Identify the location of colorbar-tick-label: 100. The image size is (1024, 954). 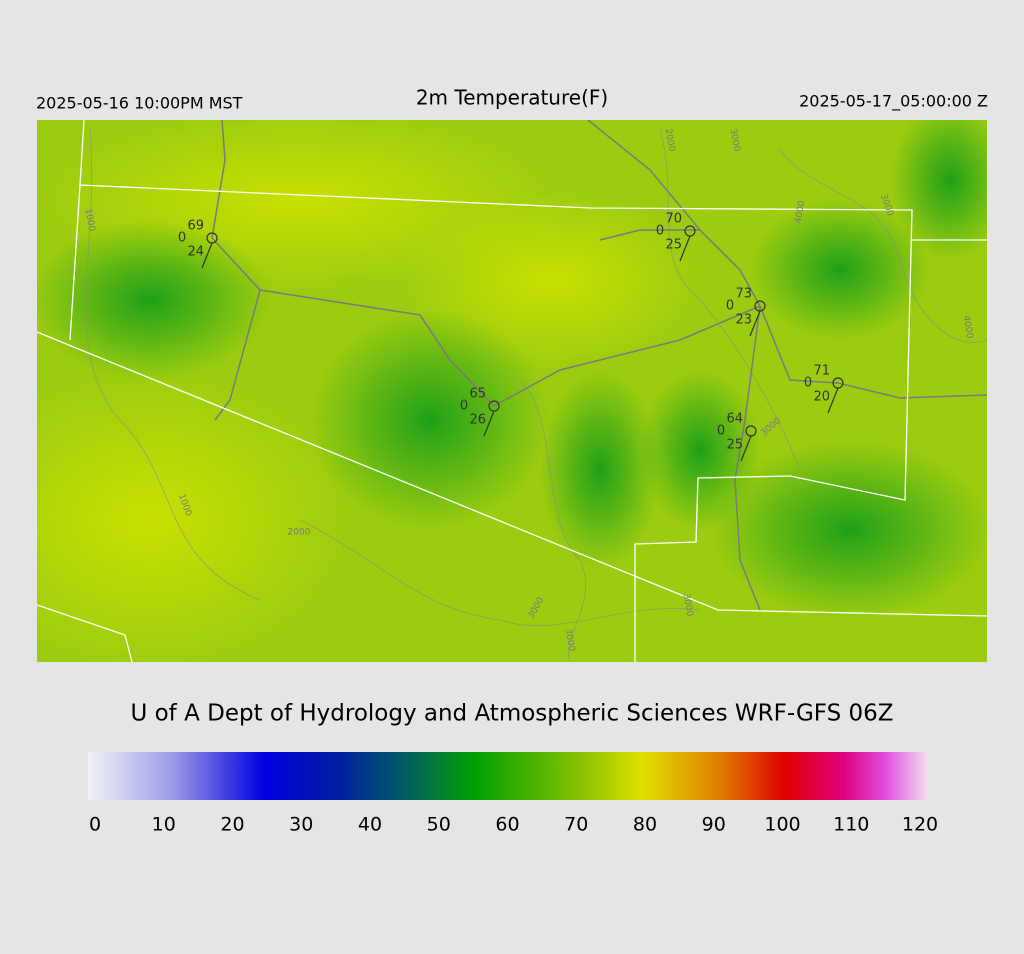
(782, 825).